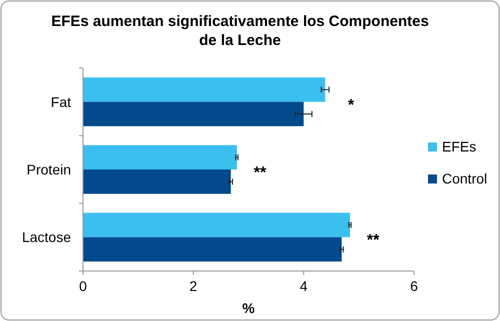 The image size is (500, 321). What do you see at coordinates (304, 286) in the screenshot?
I see `x-tick-label: 4` at bounding box center [304, 286].